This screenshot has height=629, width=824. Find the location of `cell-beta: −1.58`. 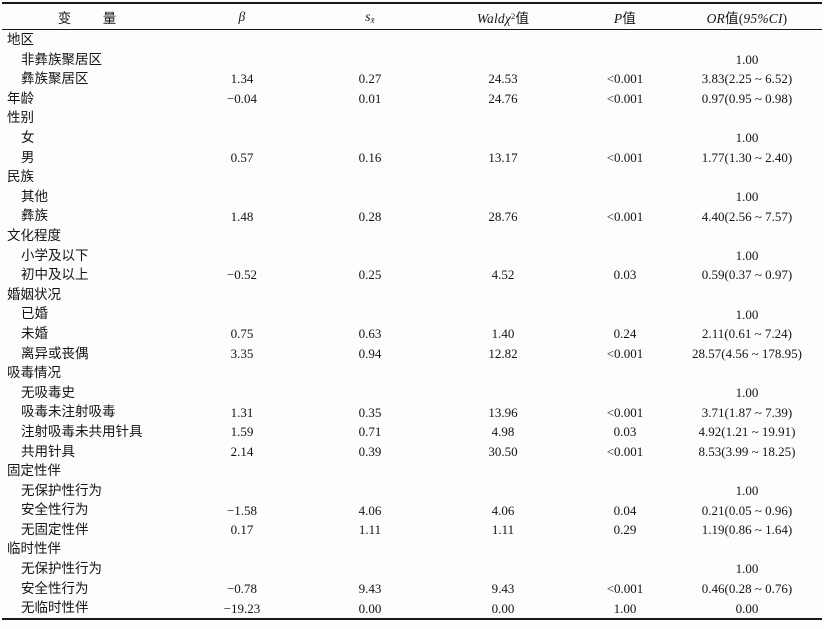

cell-beta: −1.58 is located at coordinates (242, 510).